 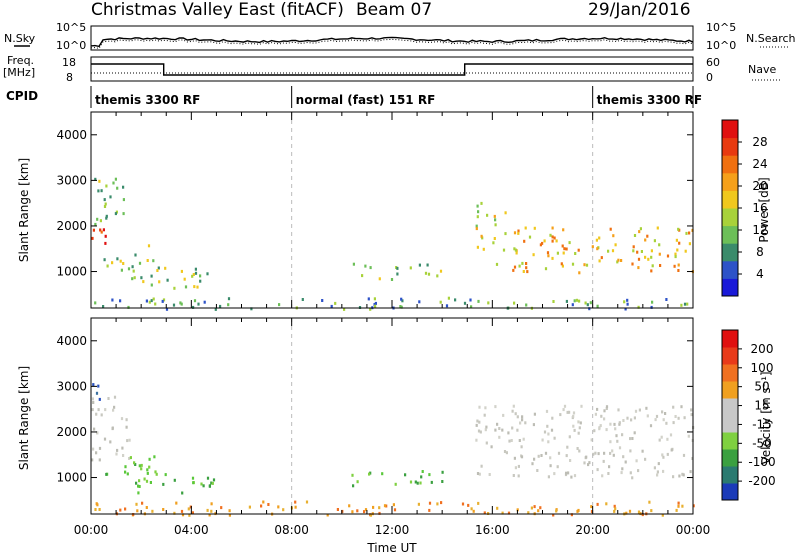 I want to click on y-tick-label: 3000, so click(x=71, y=386).